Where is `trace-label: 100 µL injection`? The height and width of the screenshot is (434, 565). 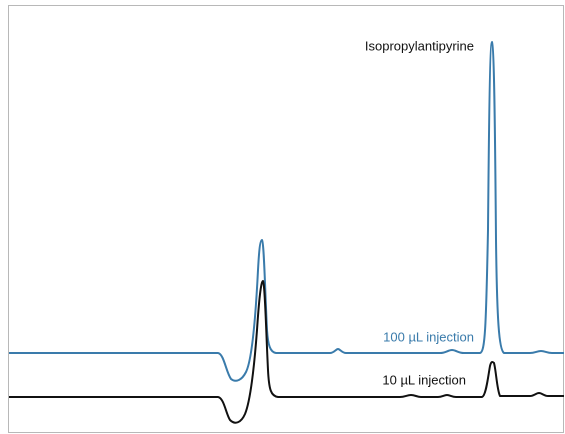 trace-label: 100 µL injection is located at coordinates (428, 336).